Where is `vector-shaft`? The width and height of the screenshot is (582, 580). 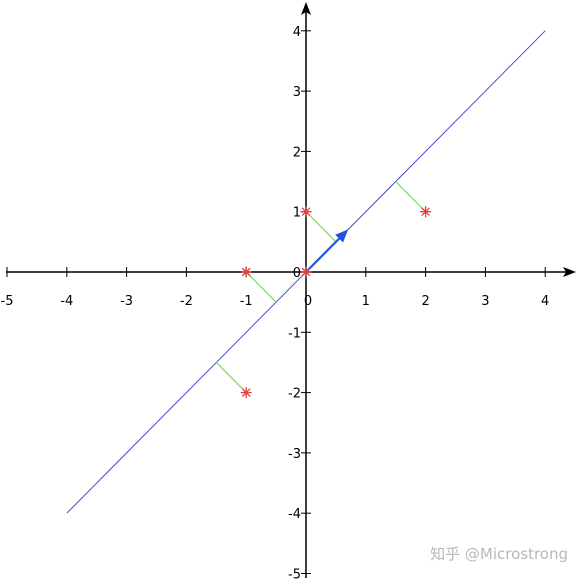
vector-shaft is located at coordinates (322, 255).